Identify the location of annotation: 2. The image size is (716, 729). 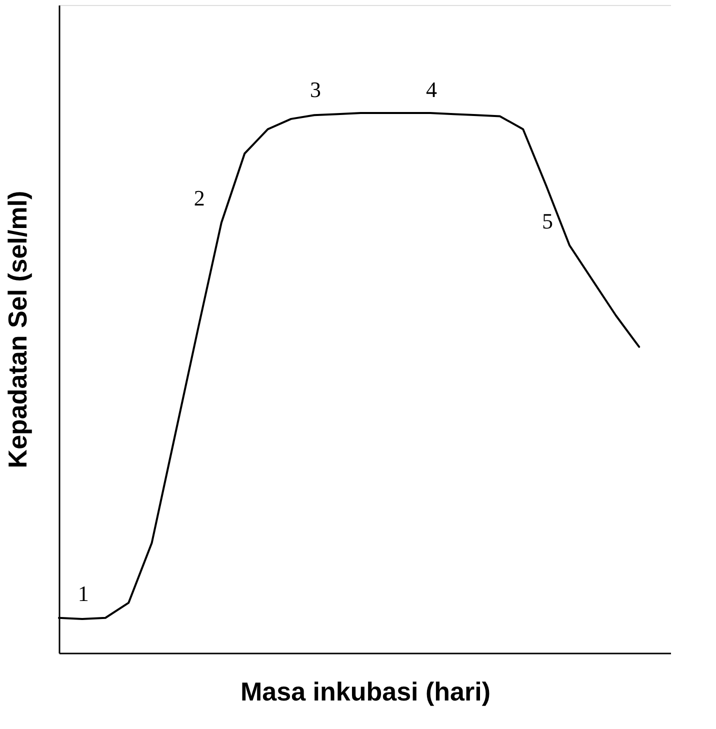
(199, 198).